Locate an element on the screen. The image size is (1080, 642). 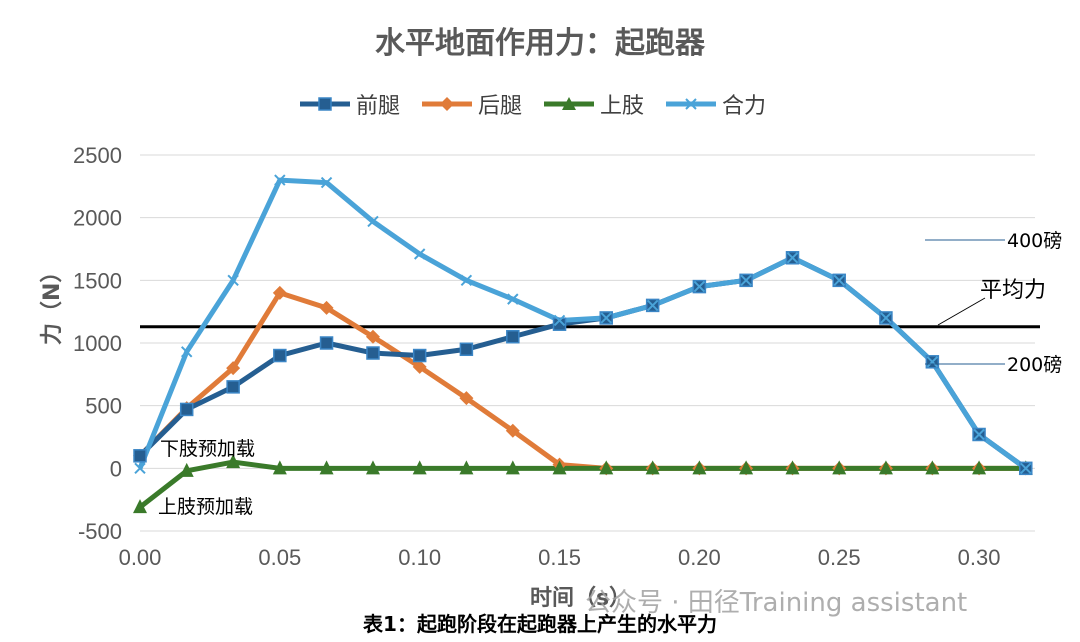
x-tick-label: 0.25 is located at coordinates (839, 557).